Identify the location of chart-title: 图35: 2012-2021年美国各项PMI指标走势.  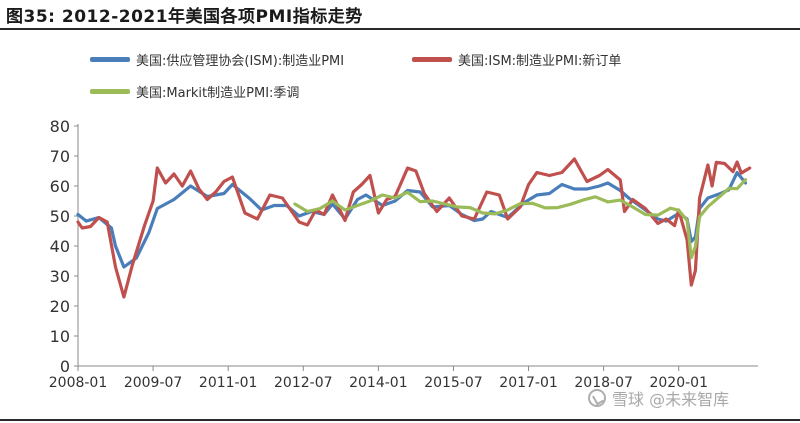
(184, 17).